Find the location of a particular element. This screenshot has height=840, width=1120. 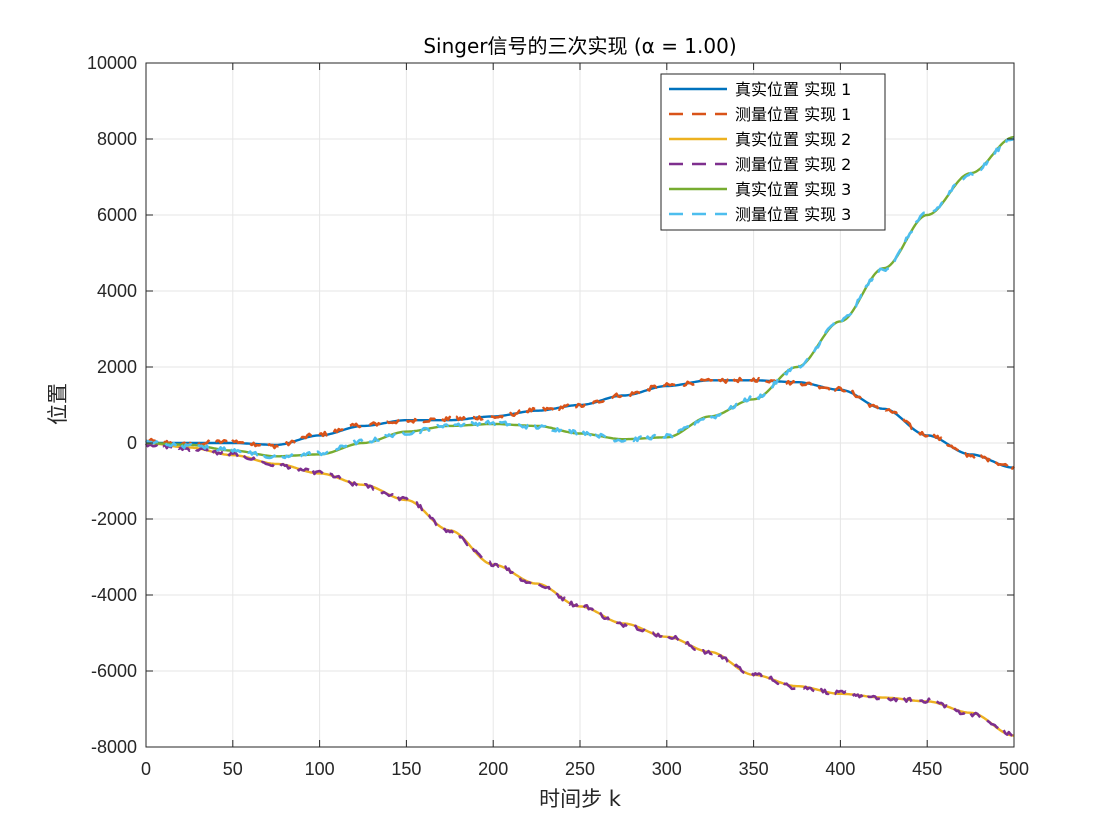

legend-label-5: 真实位置 实现 3 is located at coordinates (793, 189).